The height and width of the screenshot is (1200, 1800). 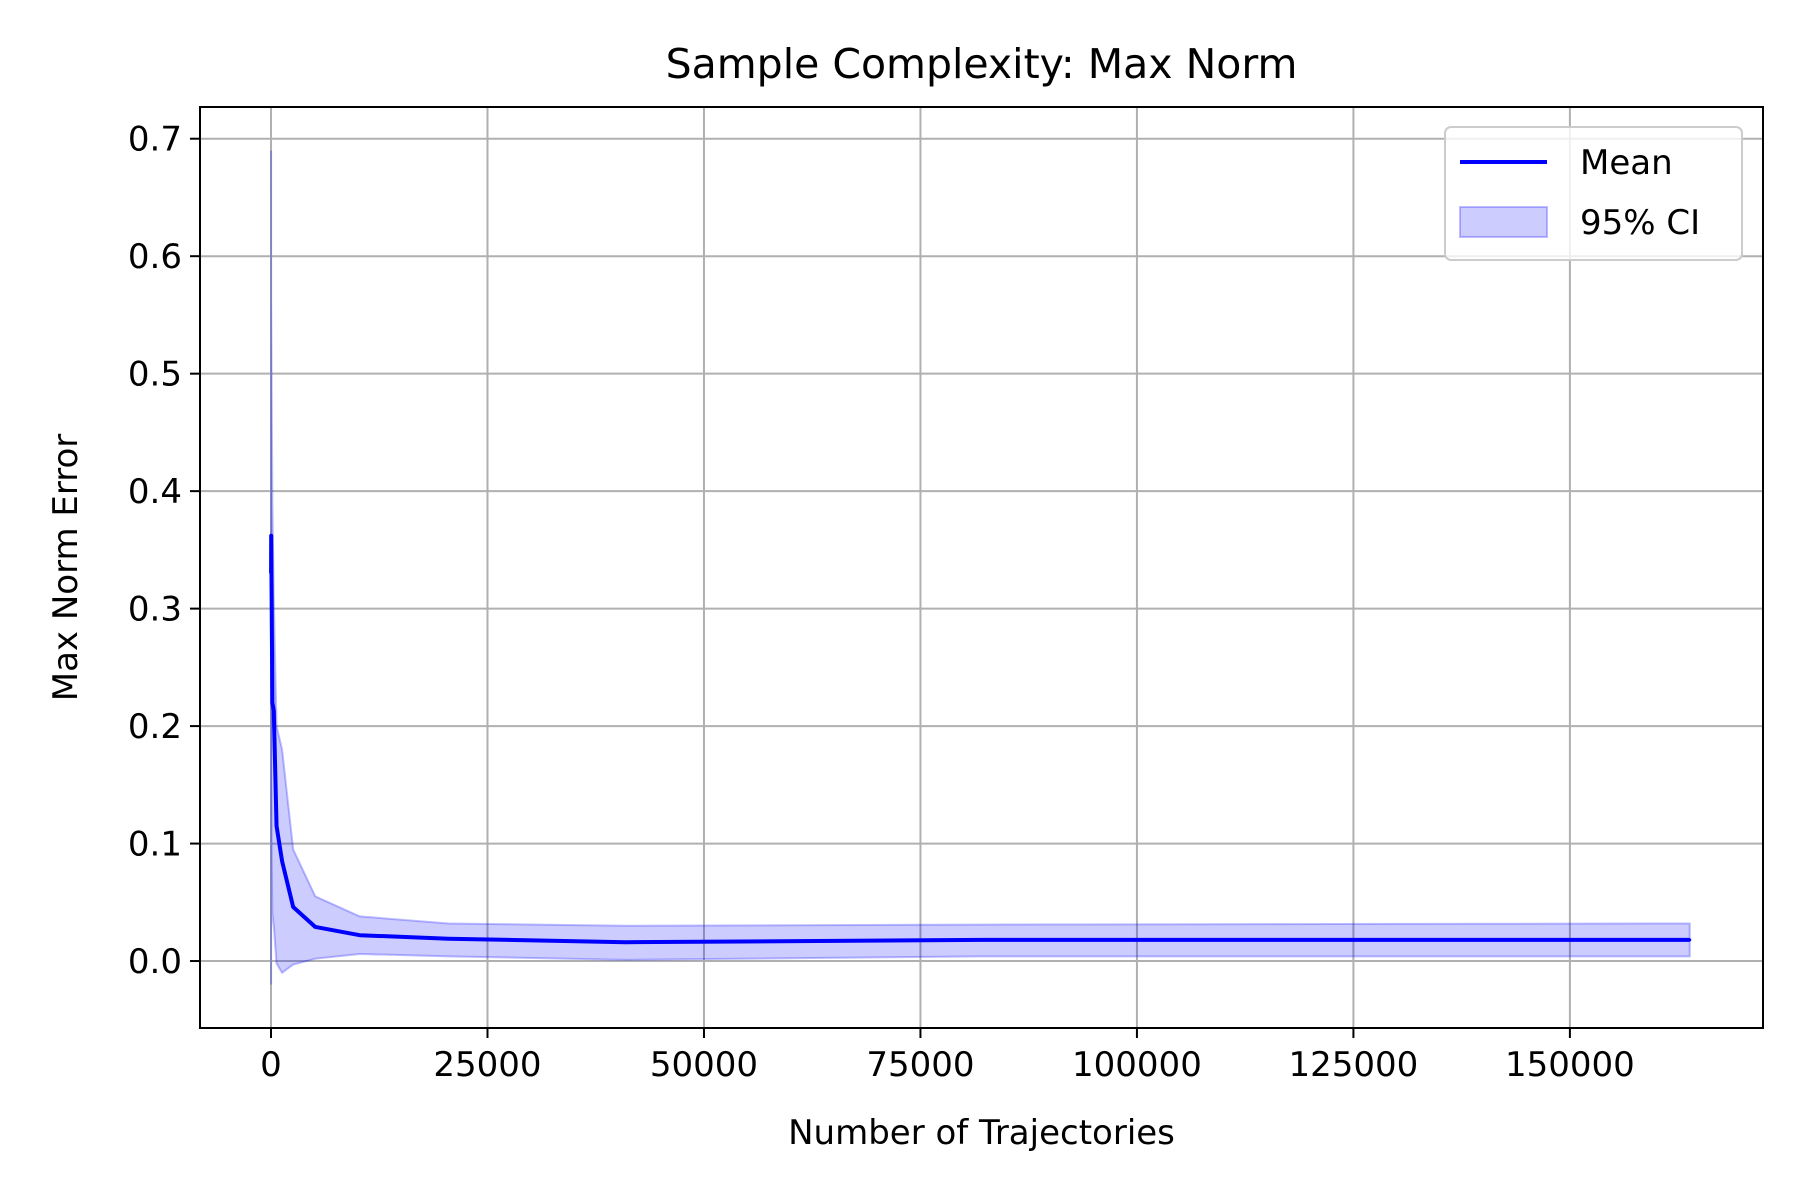 I want to click on x-tick-label: 0, so click(x=271, y=1065).